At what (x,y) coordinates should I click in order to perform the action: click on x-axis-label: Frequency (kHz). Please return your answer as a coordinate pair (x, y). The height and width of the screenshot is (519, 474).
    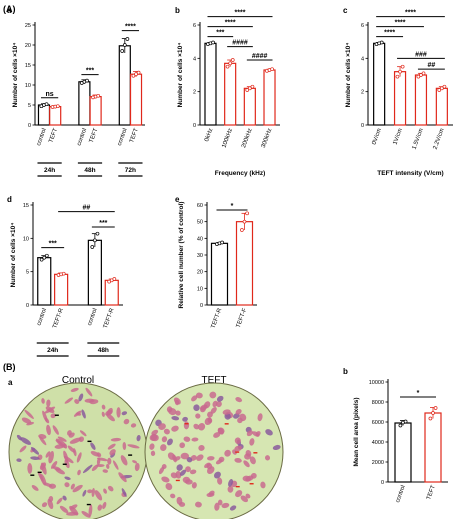
    Looking at the image, I should click on (240, 173).